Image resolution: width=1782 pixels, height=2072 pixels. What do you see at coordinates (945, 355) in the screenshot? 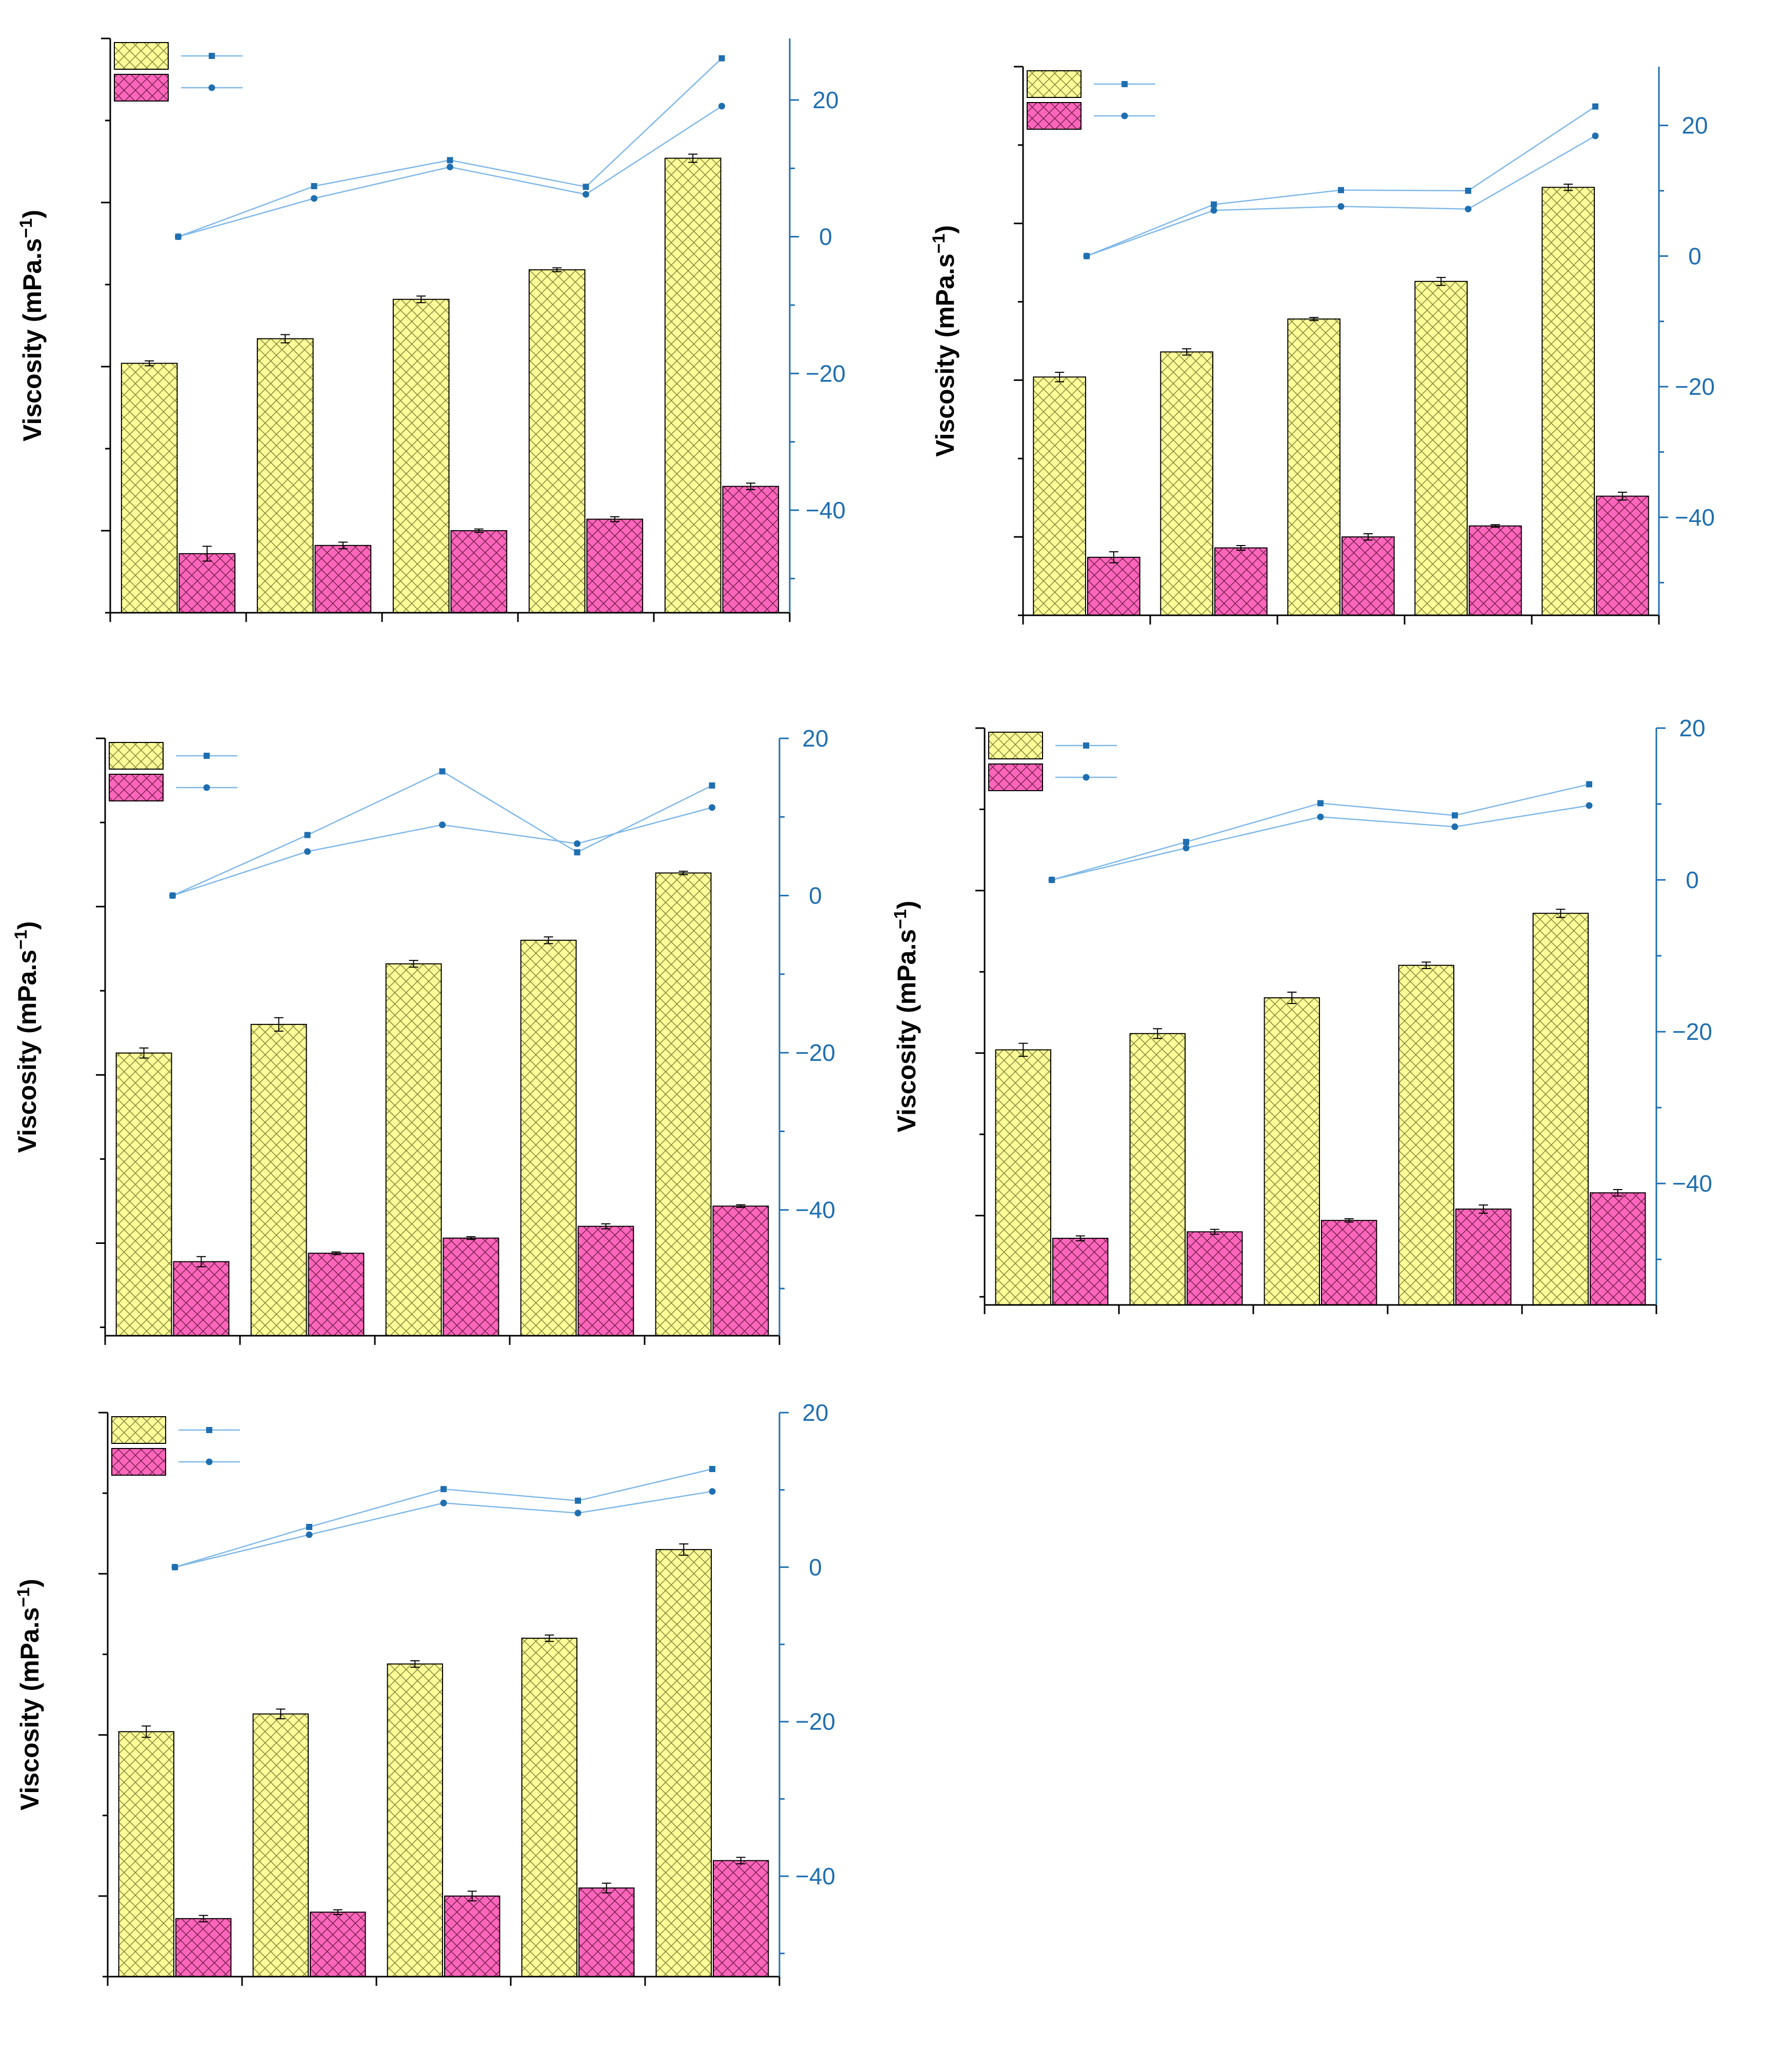
I see `panel-b-y-title-main: Viscosity (mPa.s` at bounding box center [945, 355].